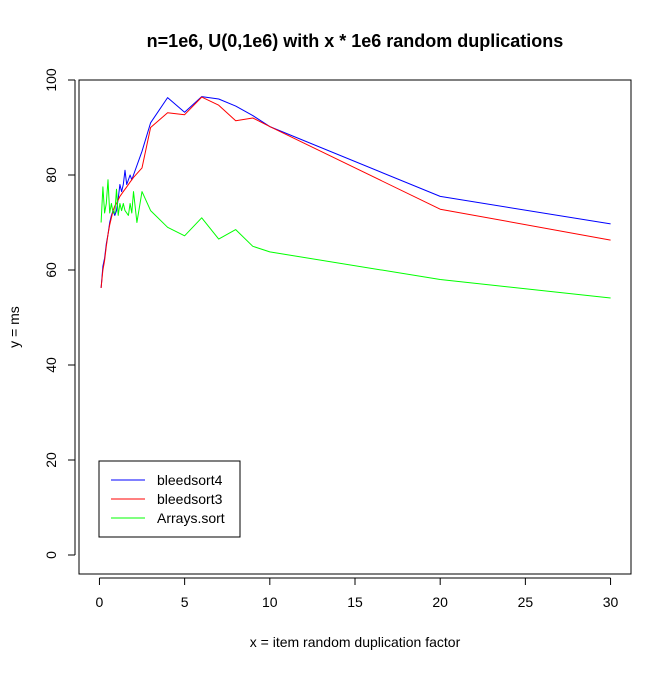  Describe the element at coordinates (100, 602) in the screenshot. I see `x-tick-label: 0` at that location.